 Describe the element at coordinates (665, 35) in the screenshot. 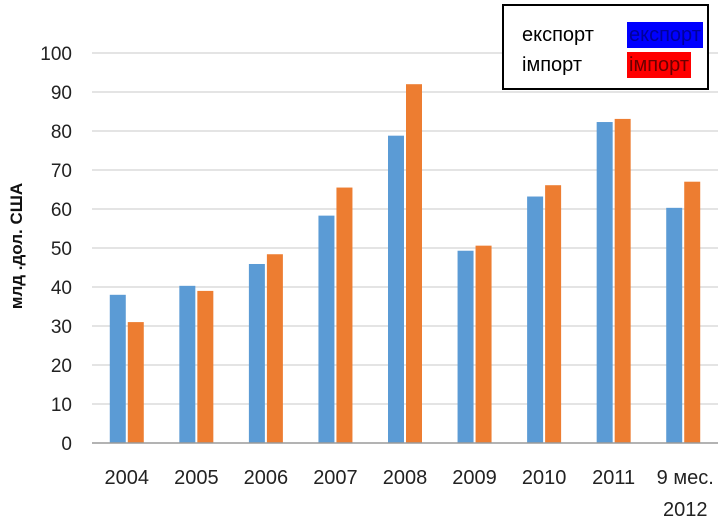

I see `legend-swatch-export: експорт` at that location.